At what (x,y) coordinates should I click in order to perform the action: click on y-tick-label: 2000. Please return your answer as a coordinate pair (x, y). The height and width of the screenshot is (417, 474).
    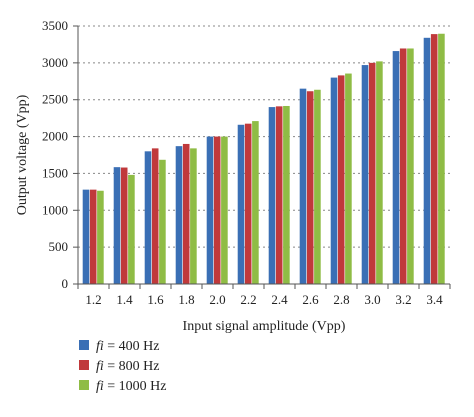
    Looking at the image, I should click on (55, 136).